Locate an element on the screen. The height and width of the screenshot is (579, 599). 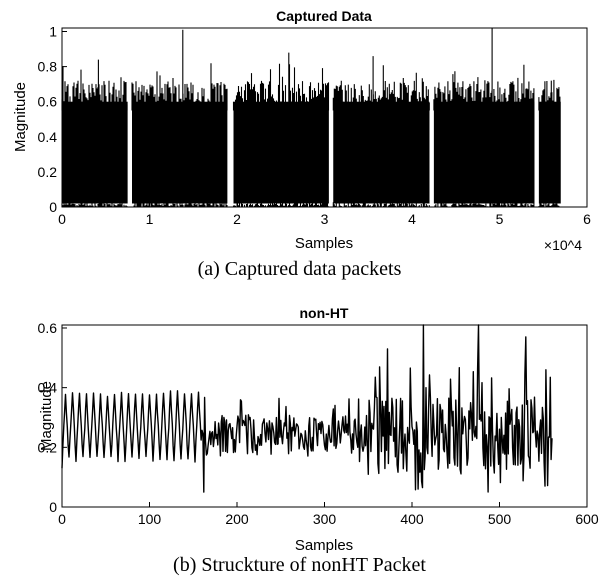
x-tick-label: 2 is located at coordinates (237, 219).